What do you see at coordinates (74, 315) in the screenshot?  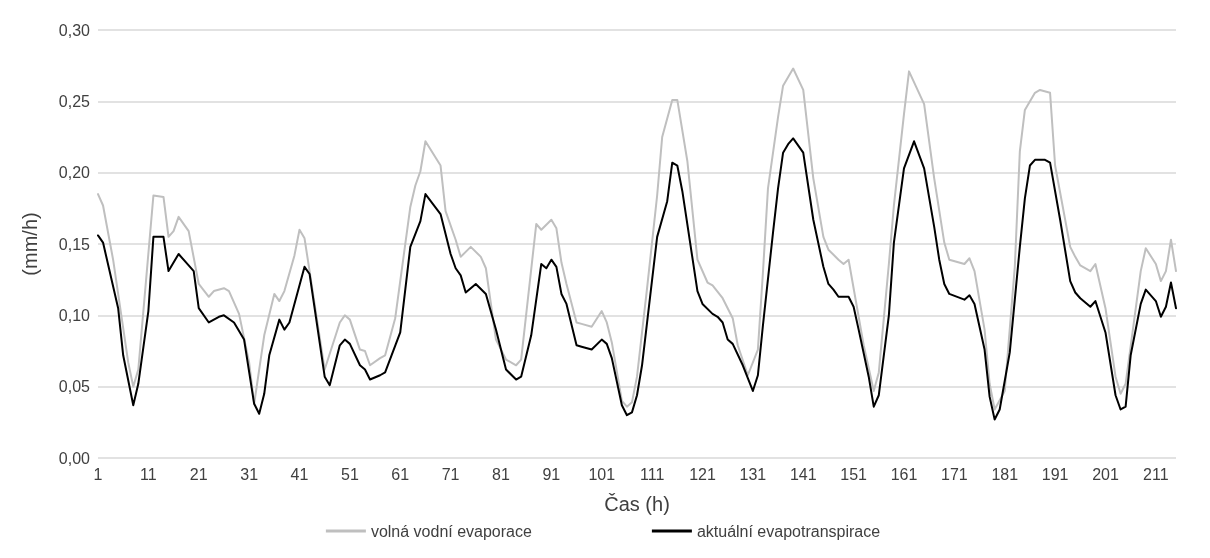 I see `y-tick-label: 0,10` at bounding box center [74, 315].